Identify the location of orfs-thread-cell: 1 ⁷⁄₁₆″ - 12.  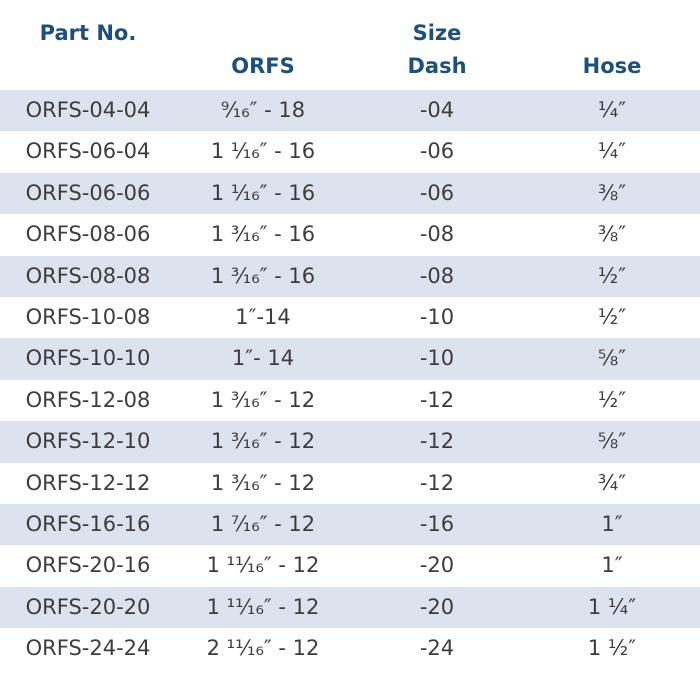
(263, 523).